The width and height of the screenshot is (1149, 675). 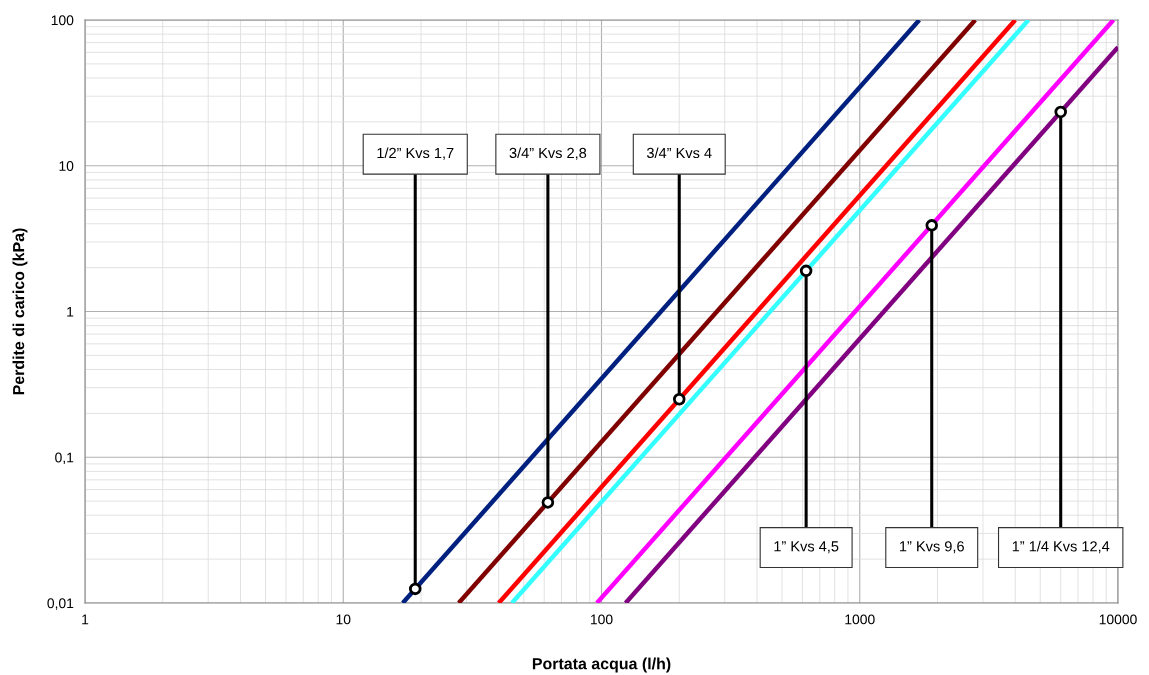 I want to click on x-tick-label: 10, so click(x=343, y=619).